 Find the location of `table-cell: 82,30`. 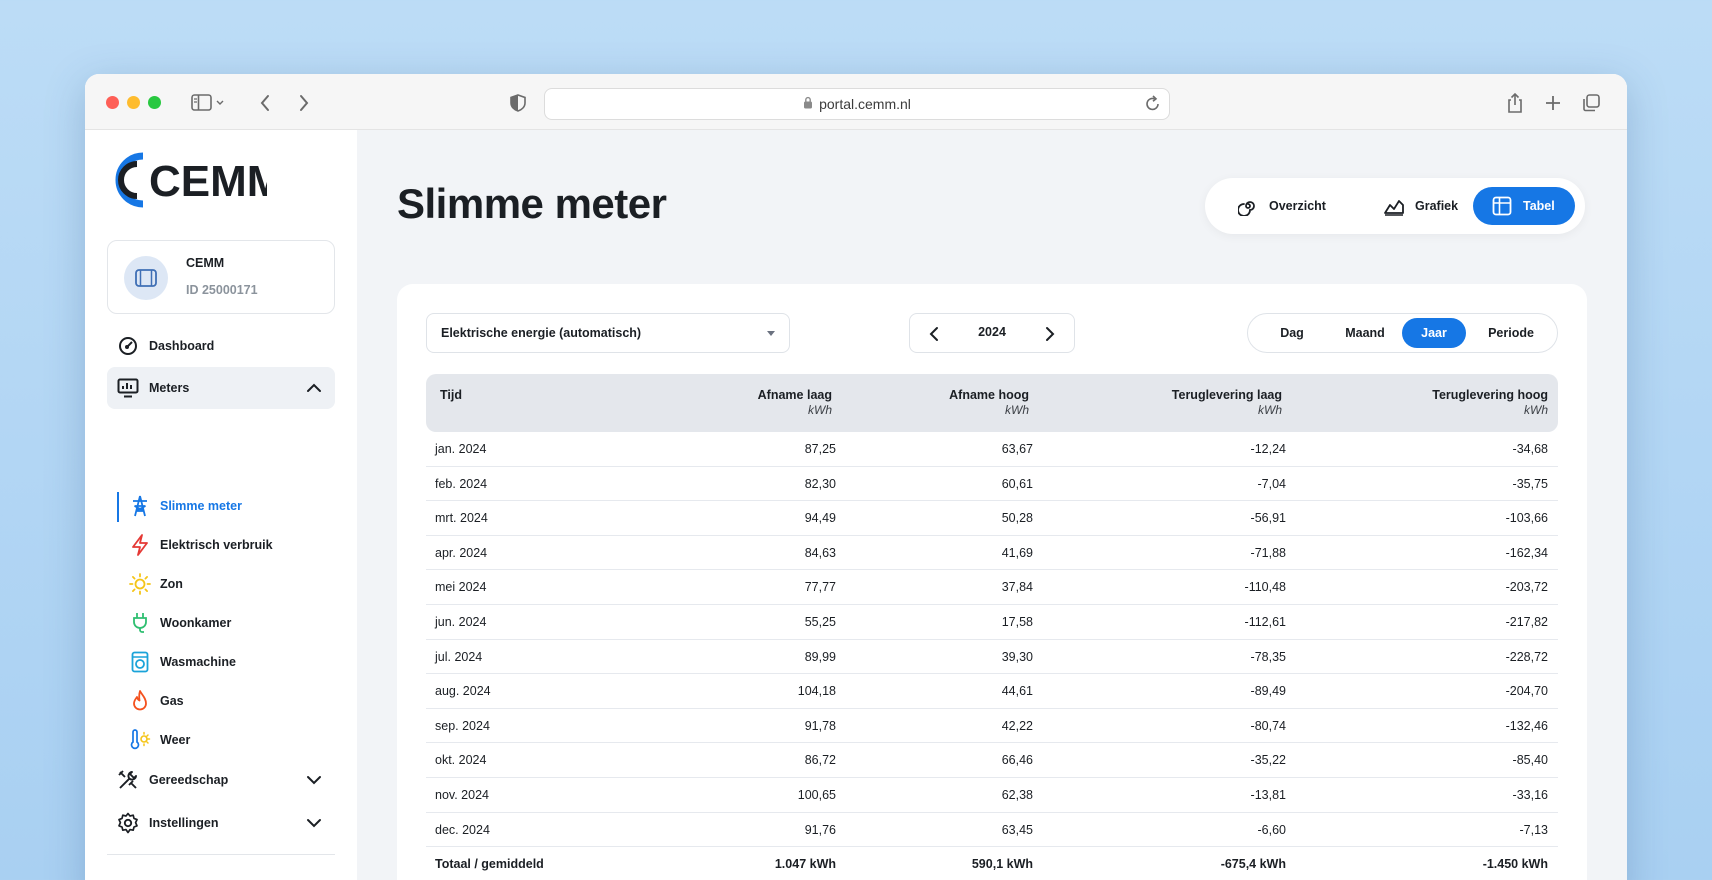

table-cell: 82,30 is located at coordinates (820, 483).